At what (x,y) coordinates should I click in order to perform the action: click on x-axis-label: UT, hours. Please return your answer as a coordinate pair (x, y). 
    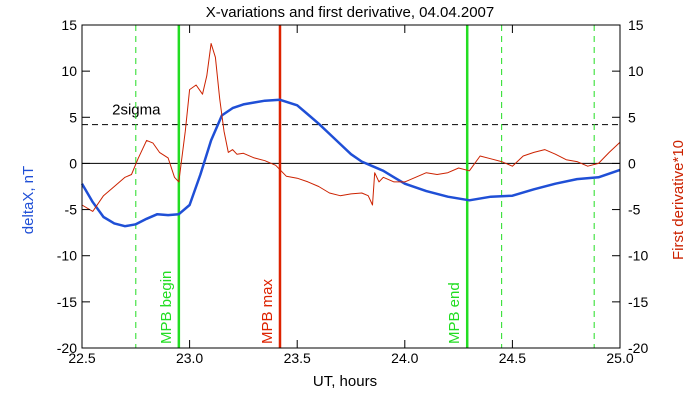
    Looking at the image, I should click on (345, 381).